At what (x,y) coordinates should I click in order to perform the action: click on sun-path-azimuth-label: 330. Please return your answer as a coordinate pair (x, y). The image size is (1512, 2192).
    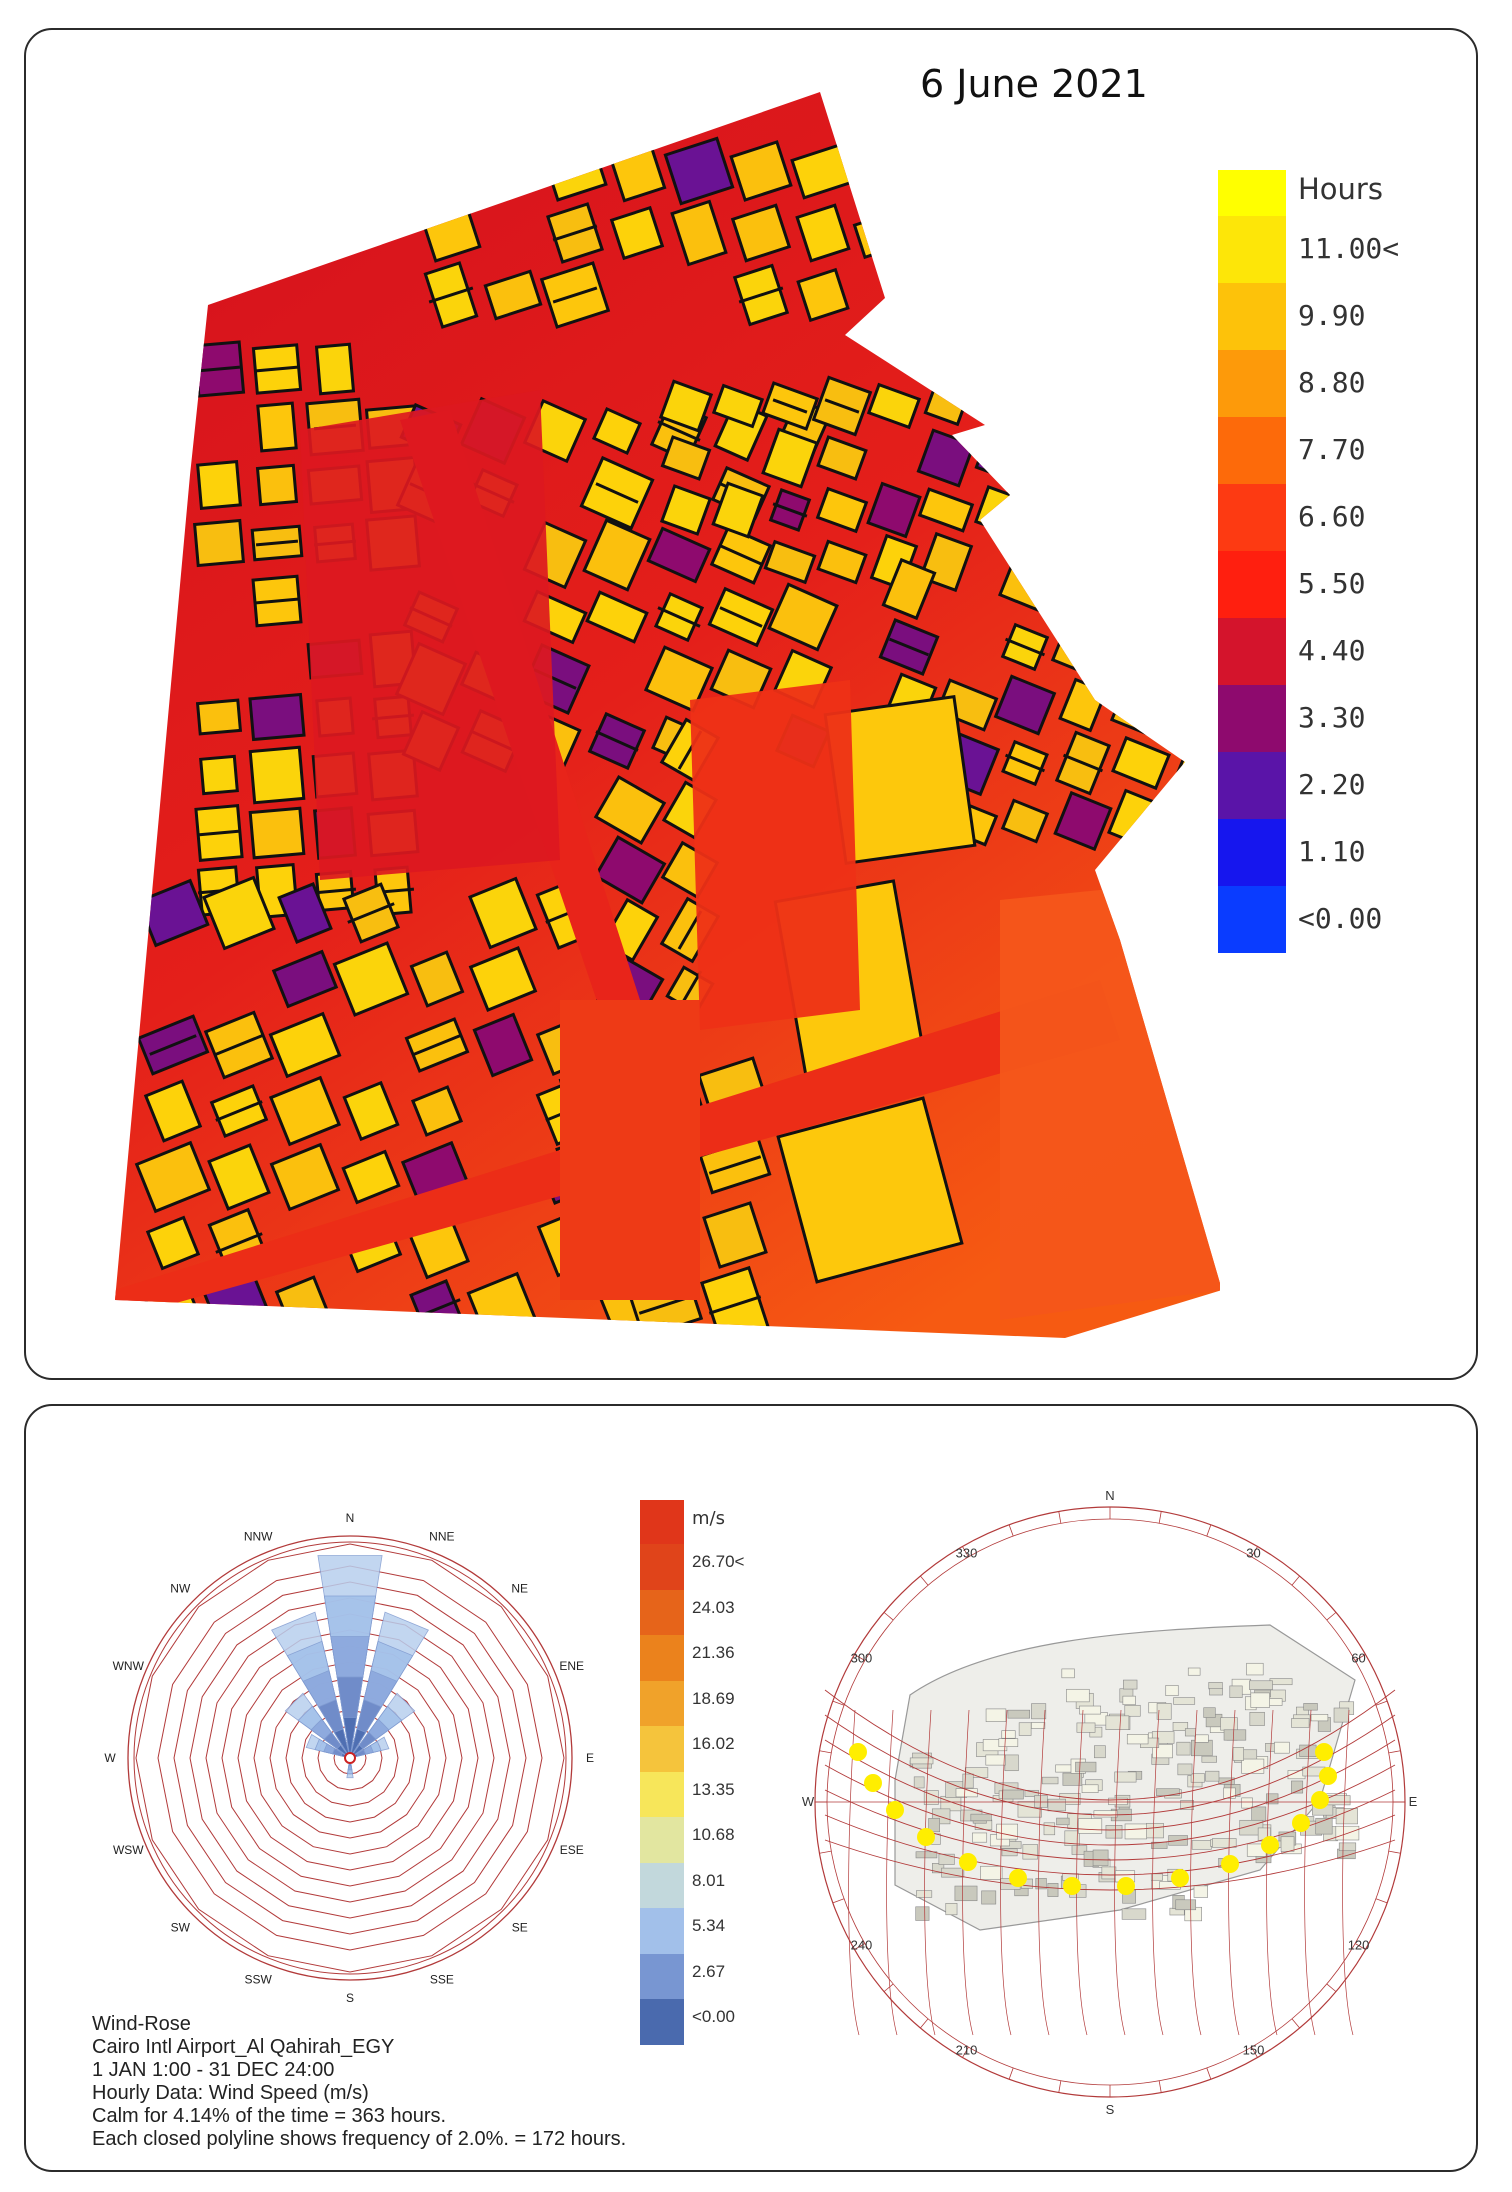
    Looking at the image, I should click on (967, 1552).